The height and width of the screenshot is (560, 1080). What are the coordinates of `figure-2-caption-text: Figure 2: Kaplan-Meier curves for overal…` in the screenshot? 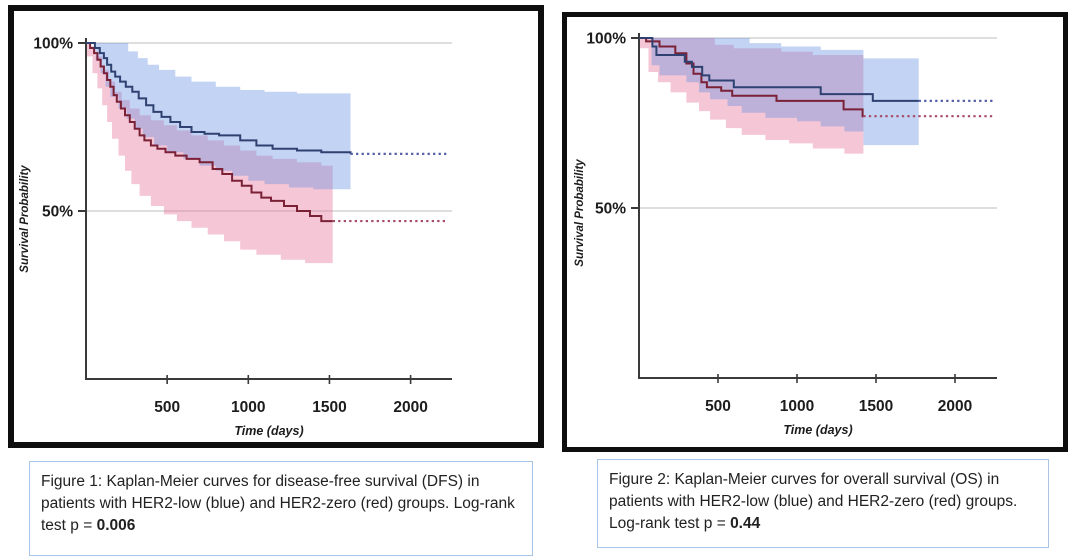 It's located at (813, 501).